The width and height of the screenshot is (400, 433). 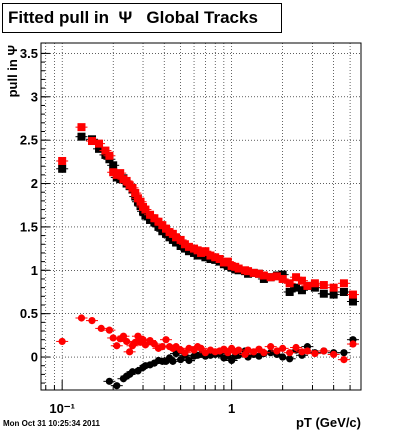 What do you see at coordinates (29, 53) in the screenshot?
I see `y-tick-label: 3.5` at bounding box center [29, 53].